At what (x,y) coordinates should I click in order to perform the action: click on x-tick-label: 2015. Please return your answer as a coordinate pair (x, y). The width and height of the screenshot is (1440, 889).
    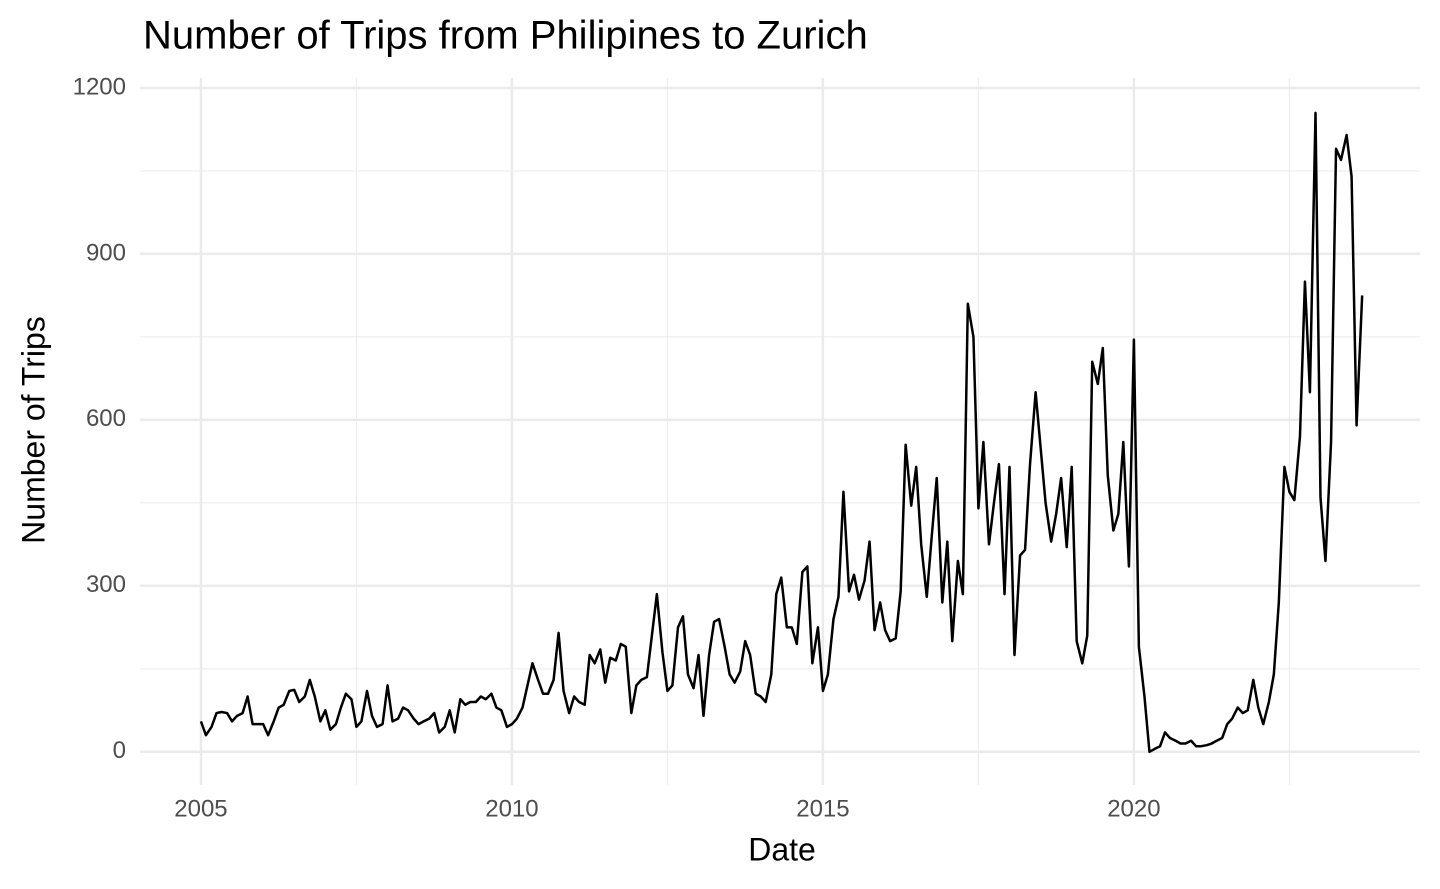
    Looking at the image, I should click on (822, 808).